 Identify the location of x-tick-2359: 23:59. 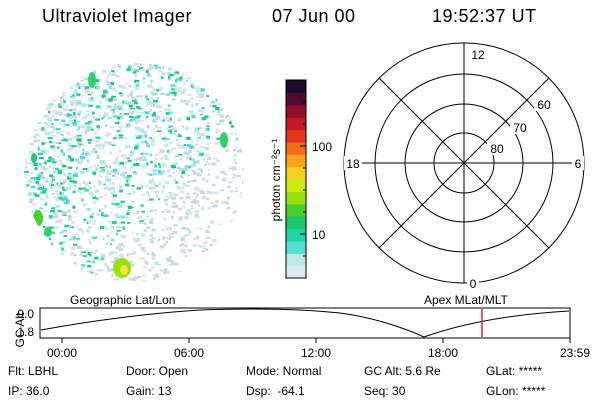
(575, 353).